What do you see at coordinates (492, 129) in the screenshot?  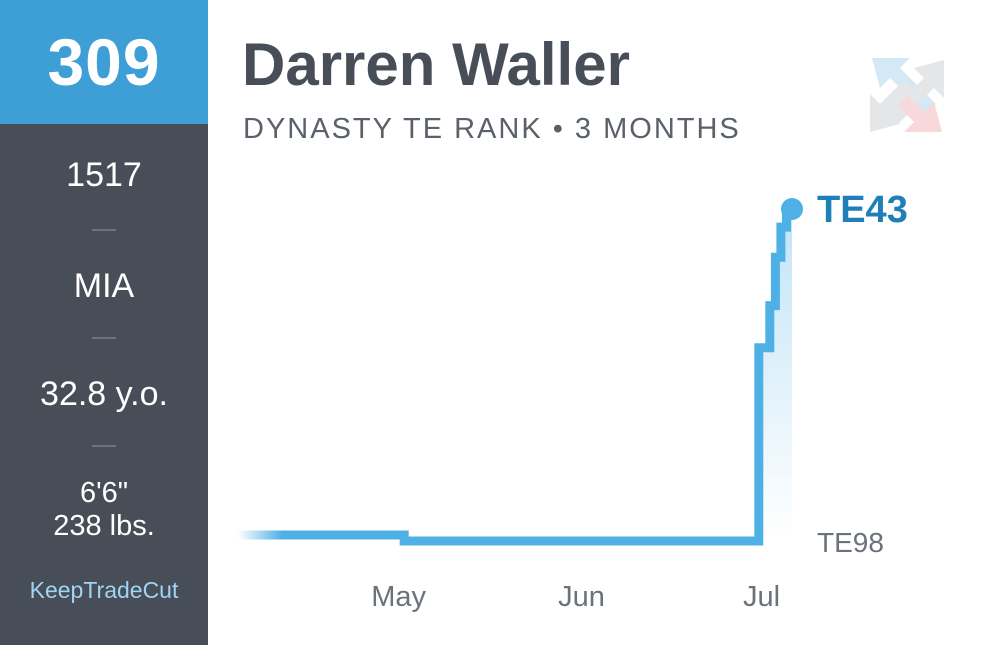 I see `chart-subtitle: DYNASTY TE RANK • 3 MONTHS` at bounding box center [492, 129].